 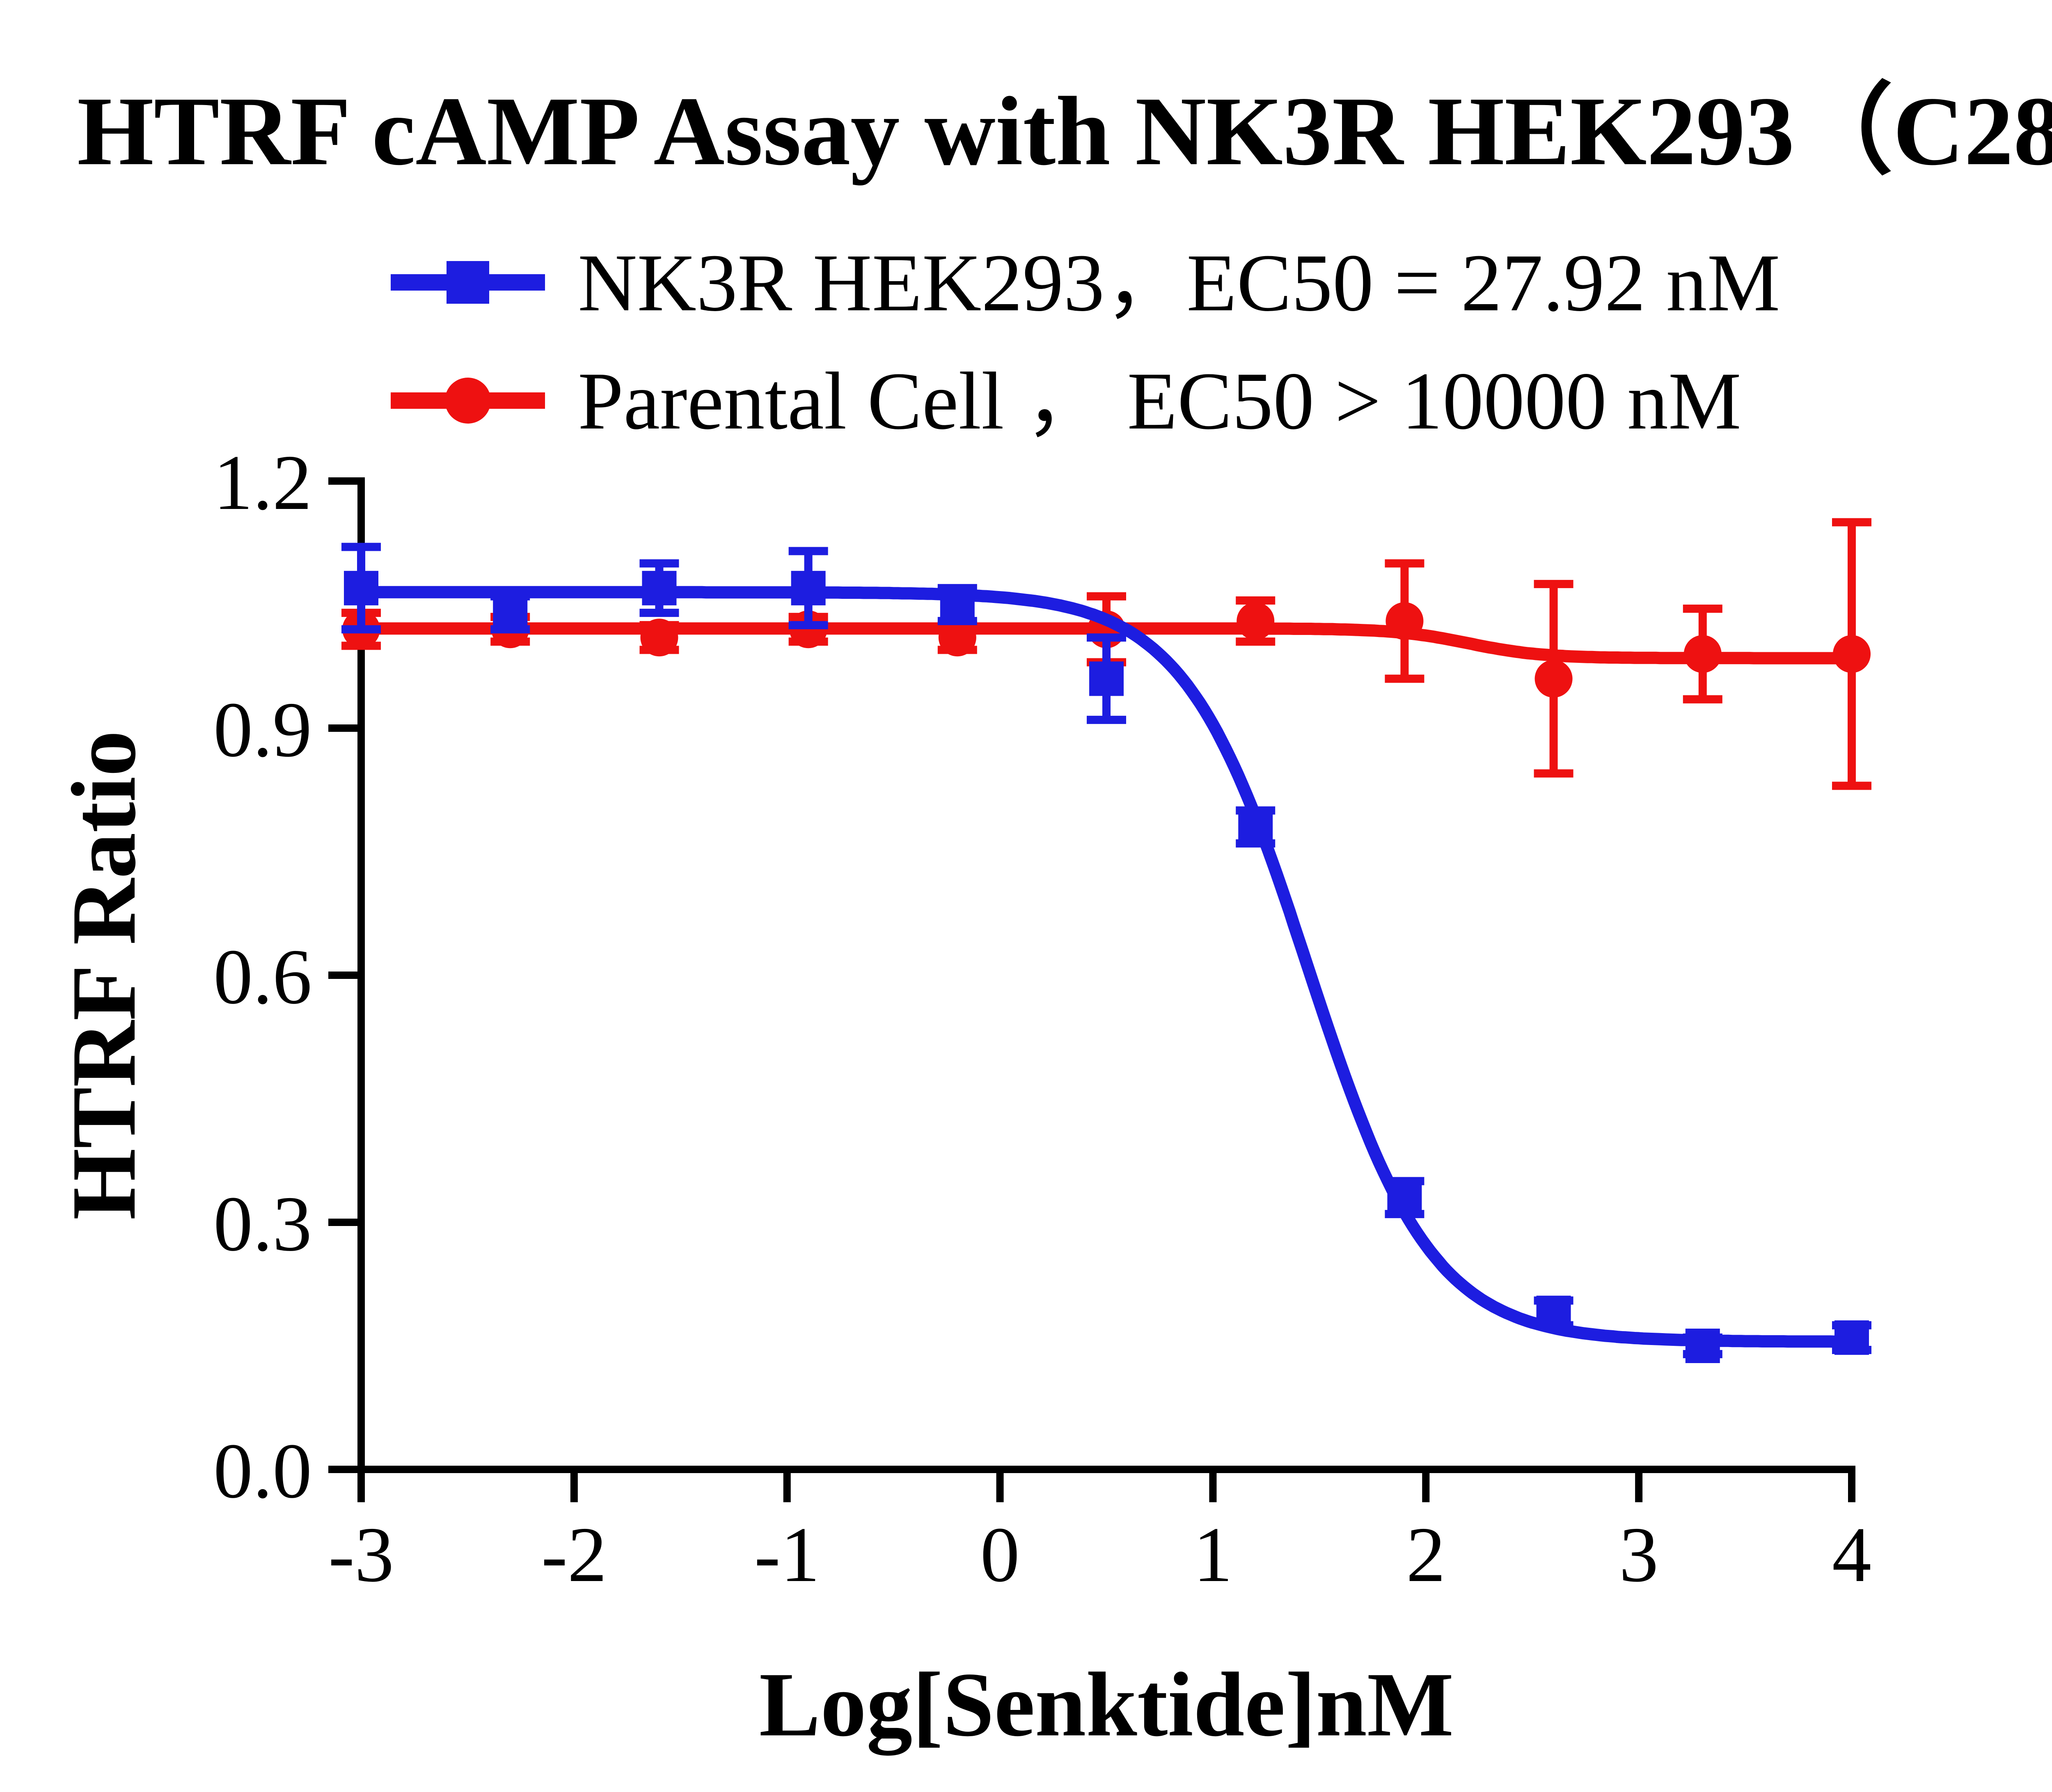 What do you see at coordinates (262, 729) in the screenshot?
I see `y-tick-label: 0.9` at bounding box center [262, 729].